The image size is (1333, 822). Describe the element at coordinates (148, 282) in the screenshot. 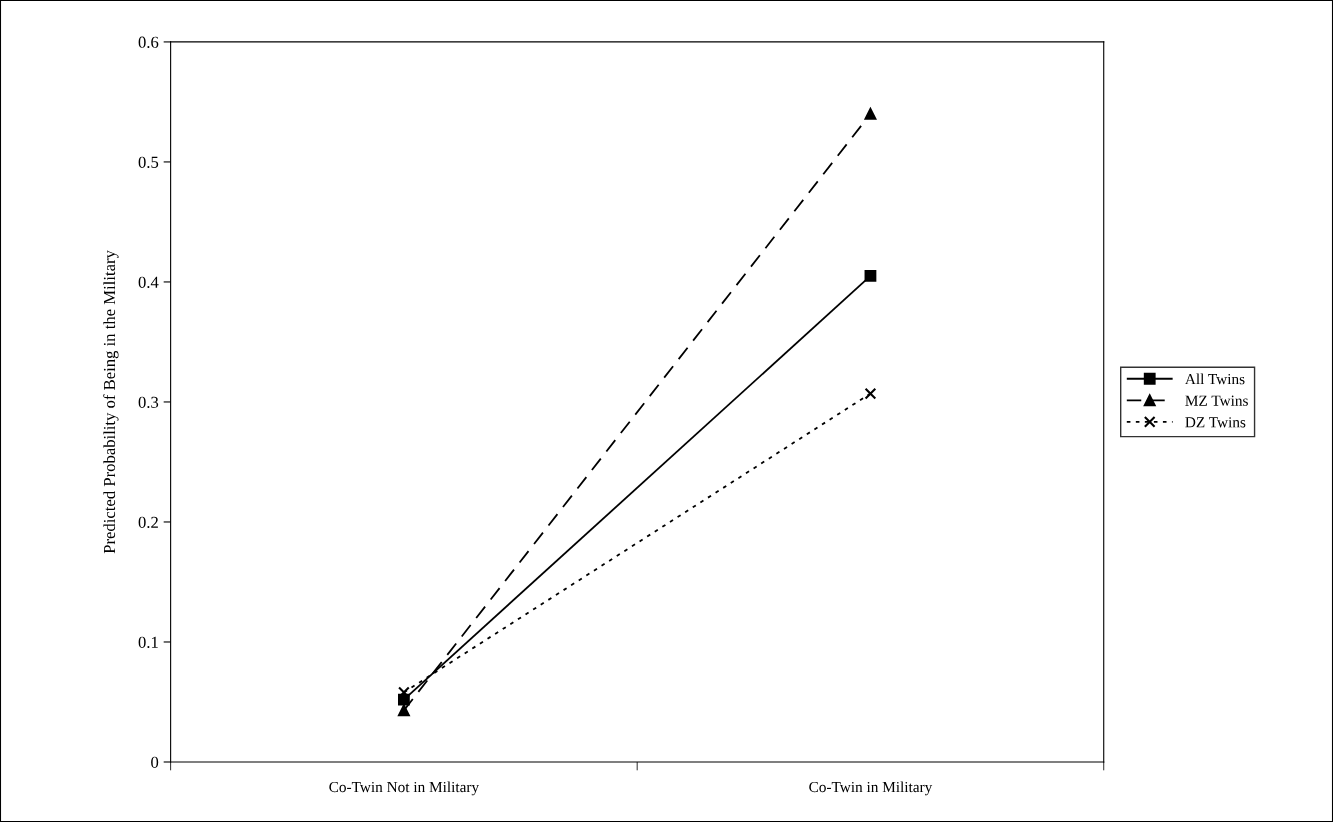

I see `y-tick-label: 0.4` at that location.